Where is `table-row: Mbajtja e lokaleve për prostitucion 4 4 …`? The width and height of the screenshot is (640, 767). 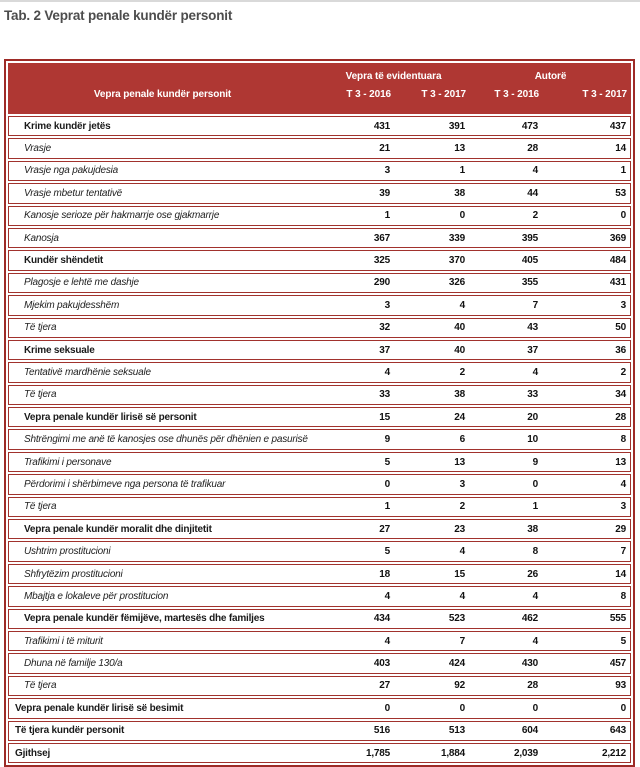
table-row: Mbajtja e lokaleve për prostitucion 4 4 … is located at coordinates (319, 596).